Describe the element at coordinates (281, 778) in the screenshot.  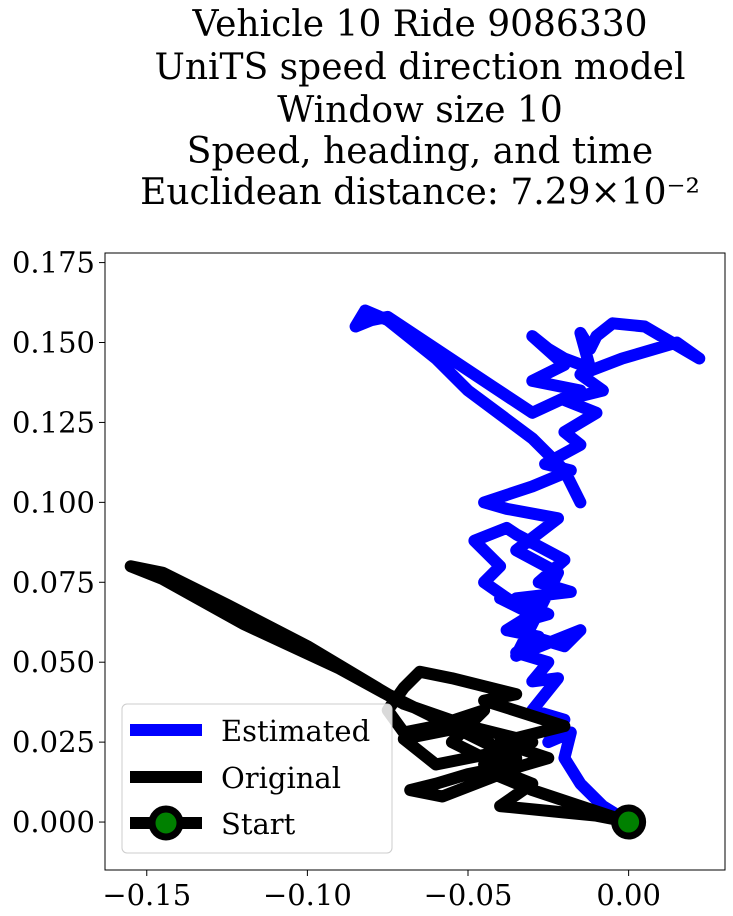
I see `legend-label-original: Original` at that location.